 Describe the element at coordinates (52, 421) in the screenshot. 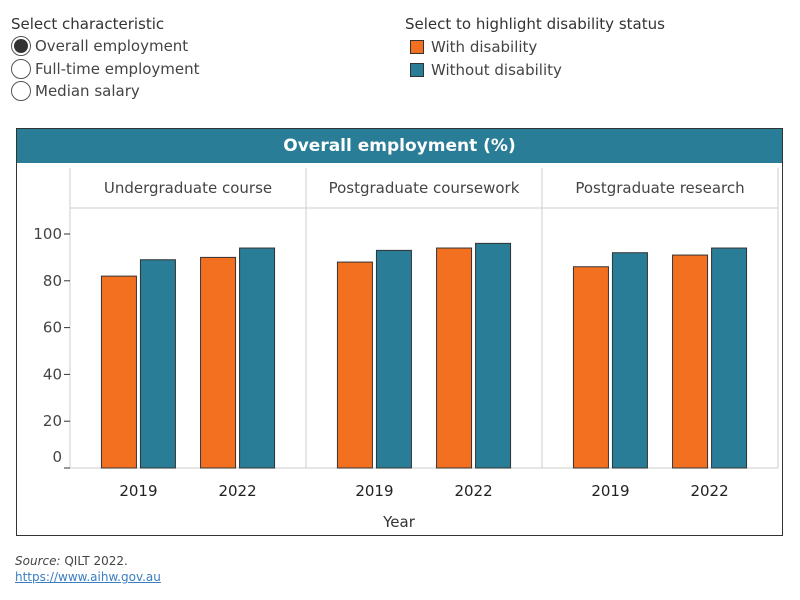

I see `y-tick-label: 20` at that location.